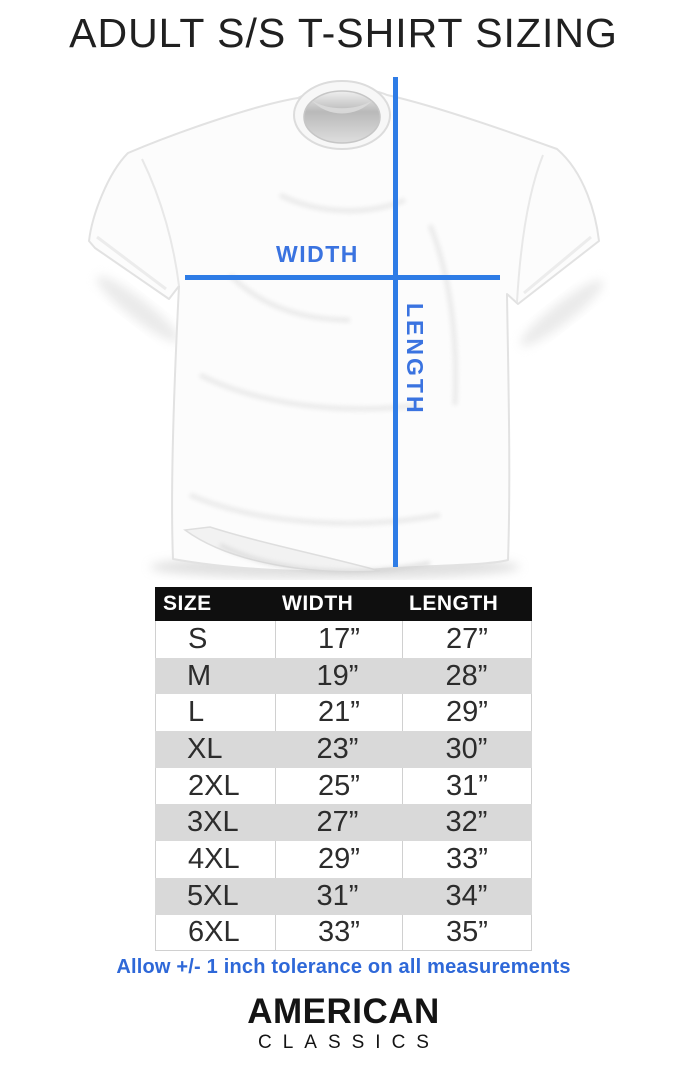  What do you see at coordinates (557, 265) in the screenshot?
I see `cuff-hem-right` at bounding box center [557, 265].